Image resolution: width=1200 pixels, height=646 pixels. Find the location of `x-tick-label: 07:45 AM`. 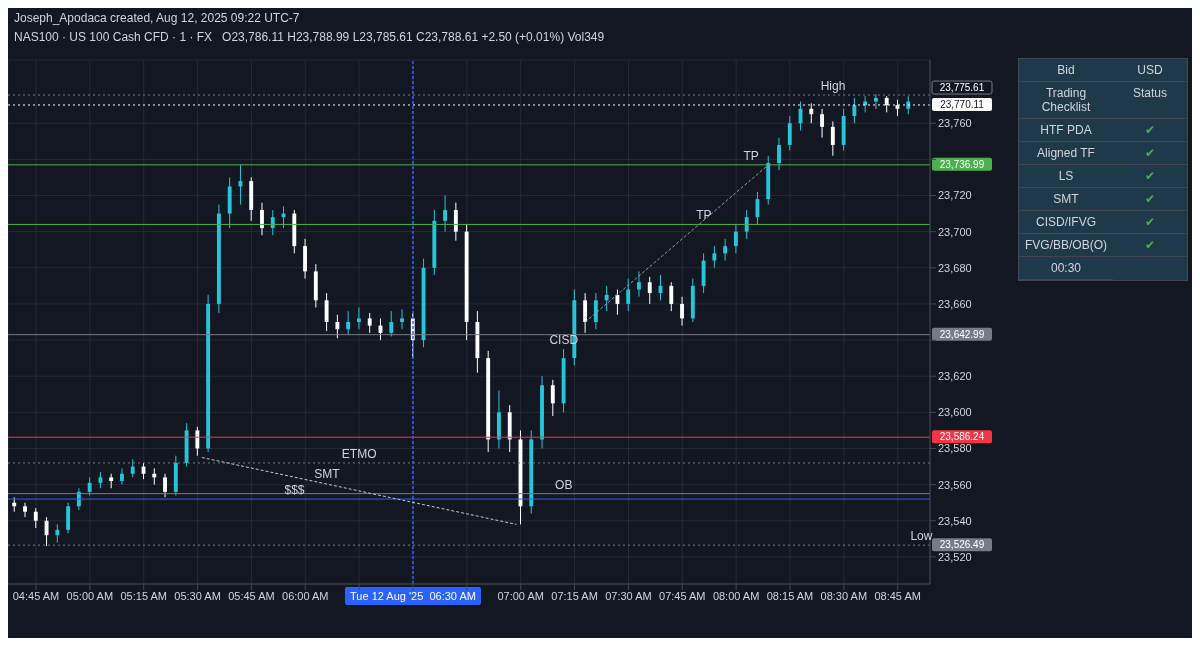

x-tick-label: 07:45 AM is located at coordinates (682, 595).